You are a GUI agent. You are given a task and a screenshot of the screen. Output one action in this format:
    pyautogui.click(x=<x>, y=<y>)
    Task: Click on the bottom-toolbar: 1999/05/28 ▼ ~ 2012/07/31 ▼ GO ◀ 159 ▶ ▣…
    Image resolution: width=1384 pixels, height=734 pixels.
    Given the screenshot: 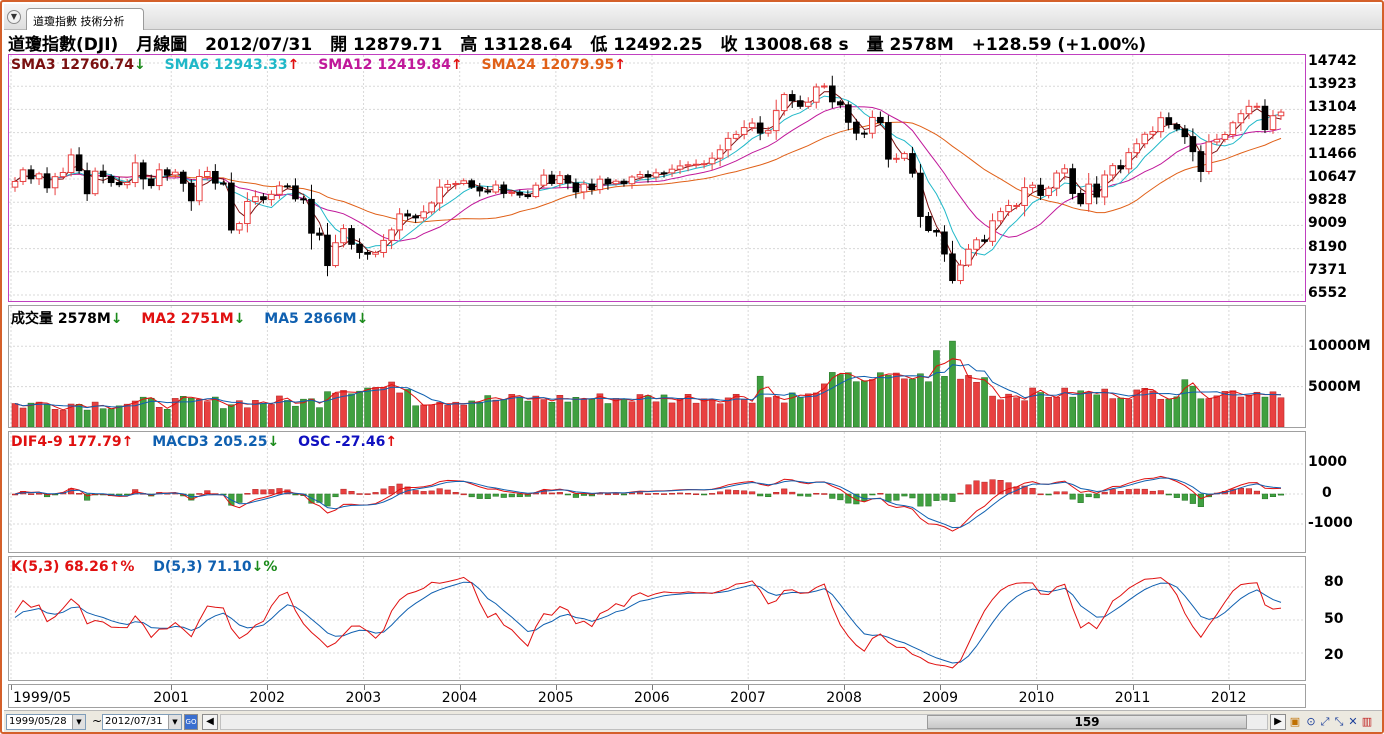 What is the action you would take?
    pyautogui.click(x=693, y=721)
    